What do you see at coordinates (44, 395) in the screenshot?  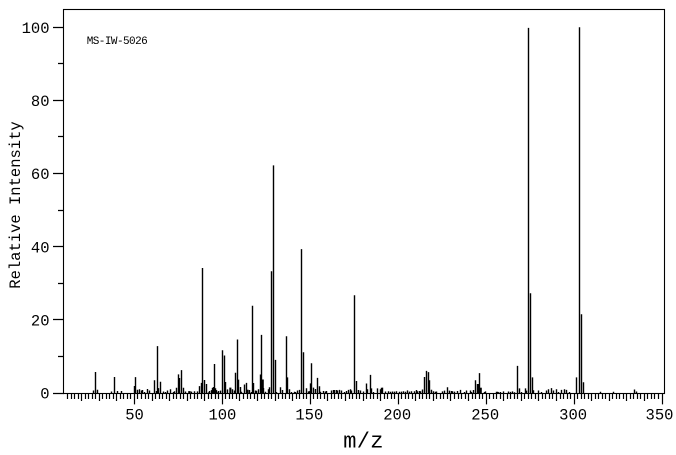 I see `svg-text: 0` at bounding box center [44, 395].